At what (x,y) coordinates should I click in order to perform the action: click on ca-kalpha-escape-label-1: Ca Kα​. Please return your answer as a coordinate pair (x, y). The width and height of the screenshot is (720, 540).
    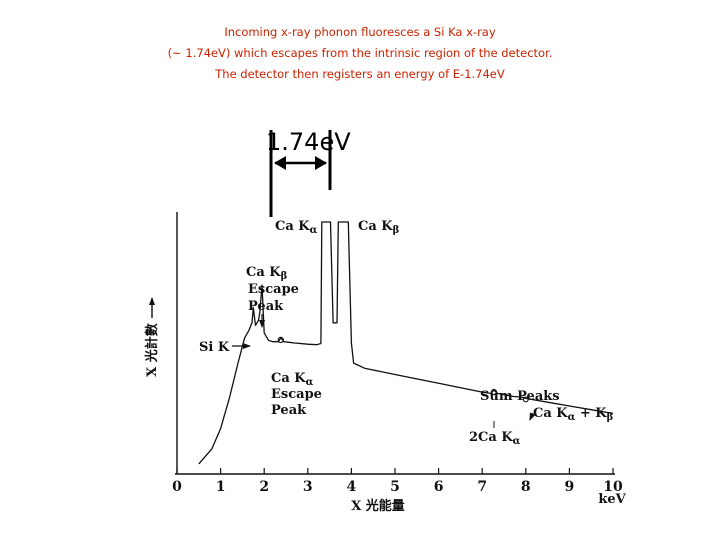
    Looking at the image, I should click on (292, 379).